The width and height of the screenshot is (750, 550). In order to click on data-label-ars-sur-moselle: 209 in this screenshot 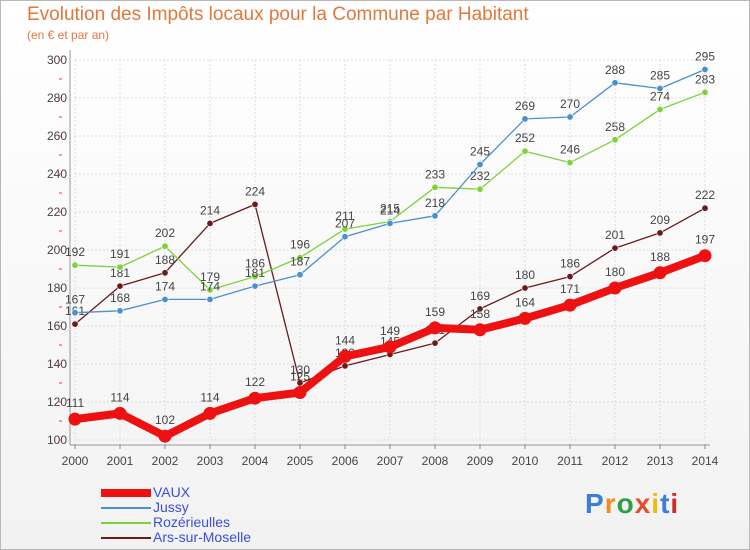, I will do `click(660, 220)`.